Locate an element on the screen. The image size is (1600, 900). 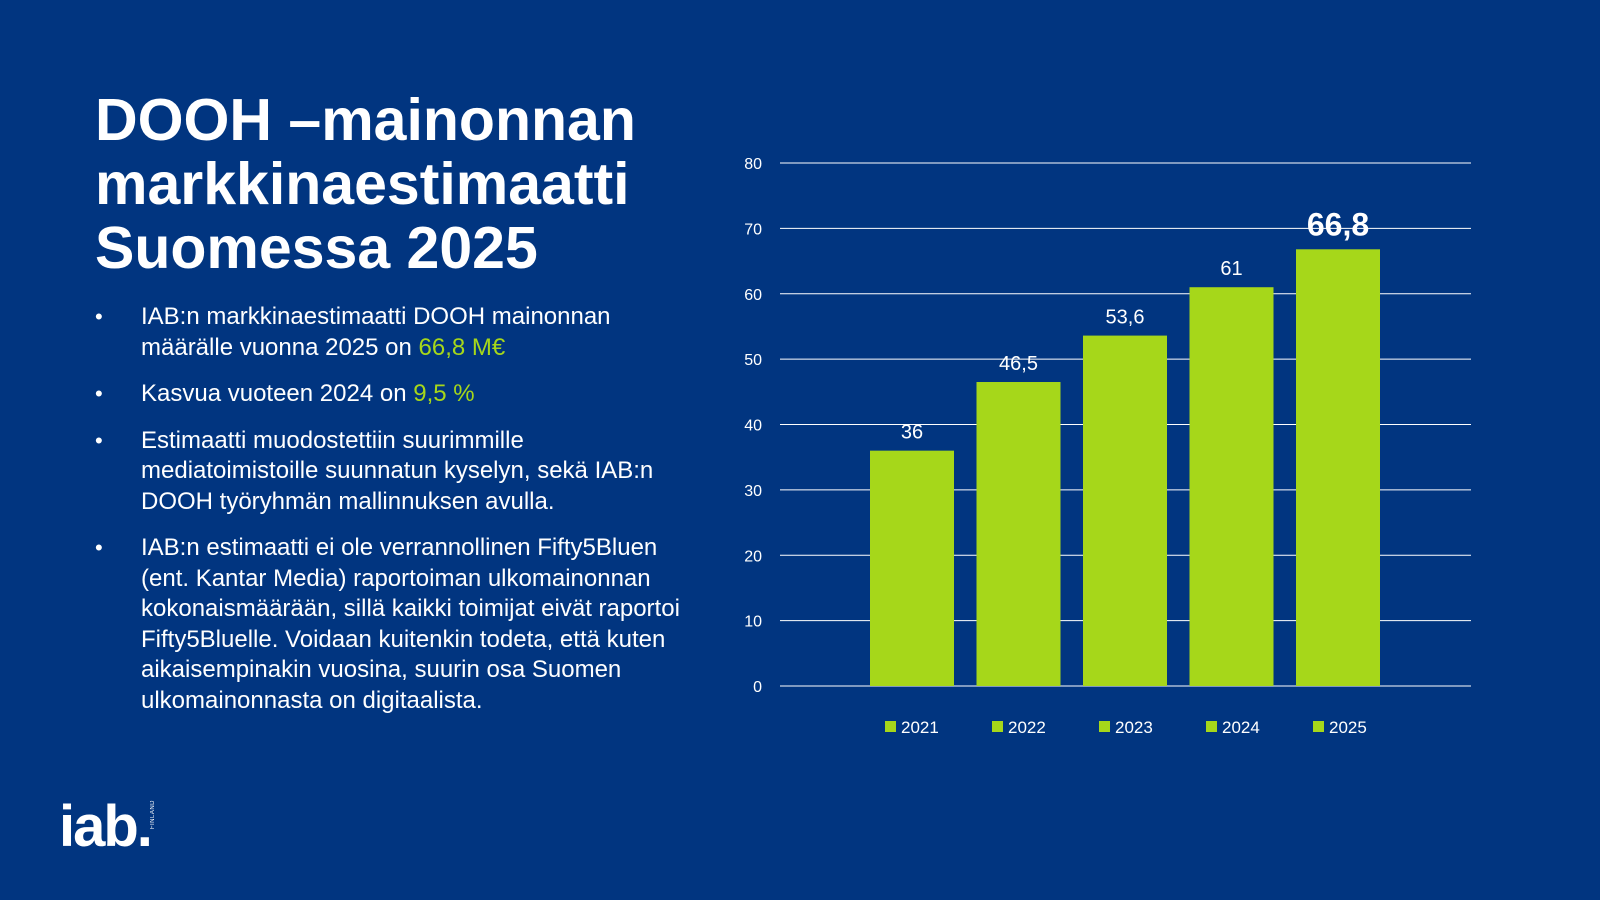
title-line-2: markkinaestimaatti is located at coordinates (362, 184).